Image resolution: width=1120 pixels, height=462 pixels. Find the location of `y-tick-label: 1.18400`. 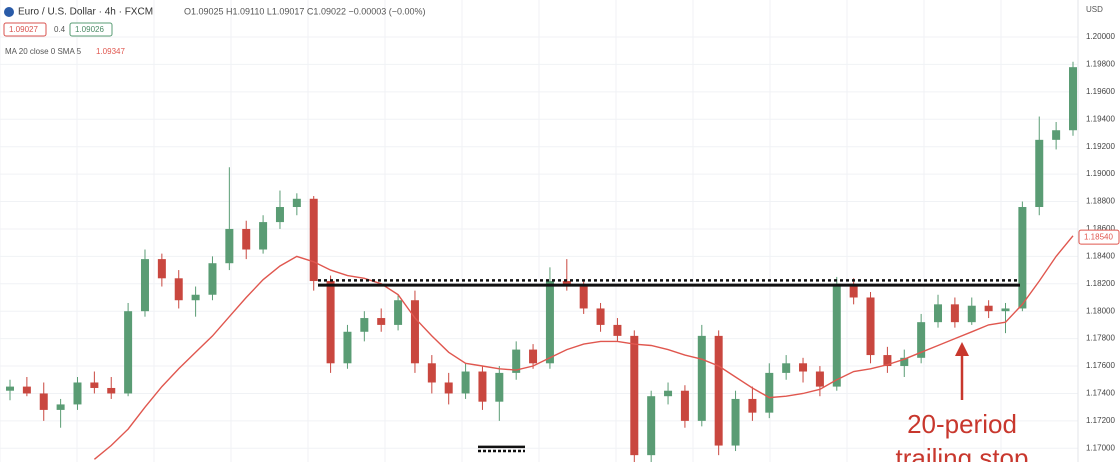

y-tick-label: 1.18400 is located at coordinates (1100, 255).